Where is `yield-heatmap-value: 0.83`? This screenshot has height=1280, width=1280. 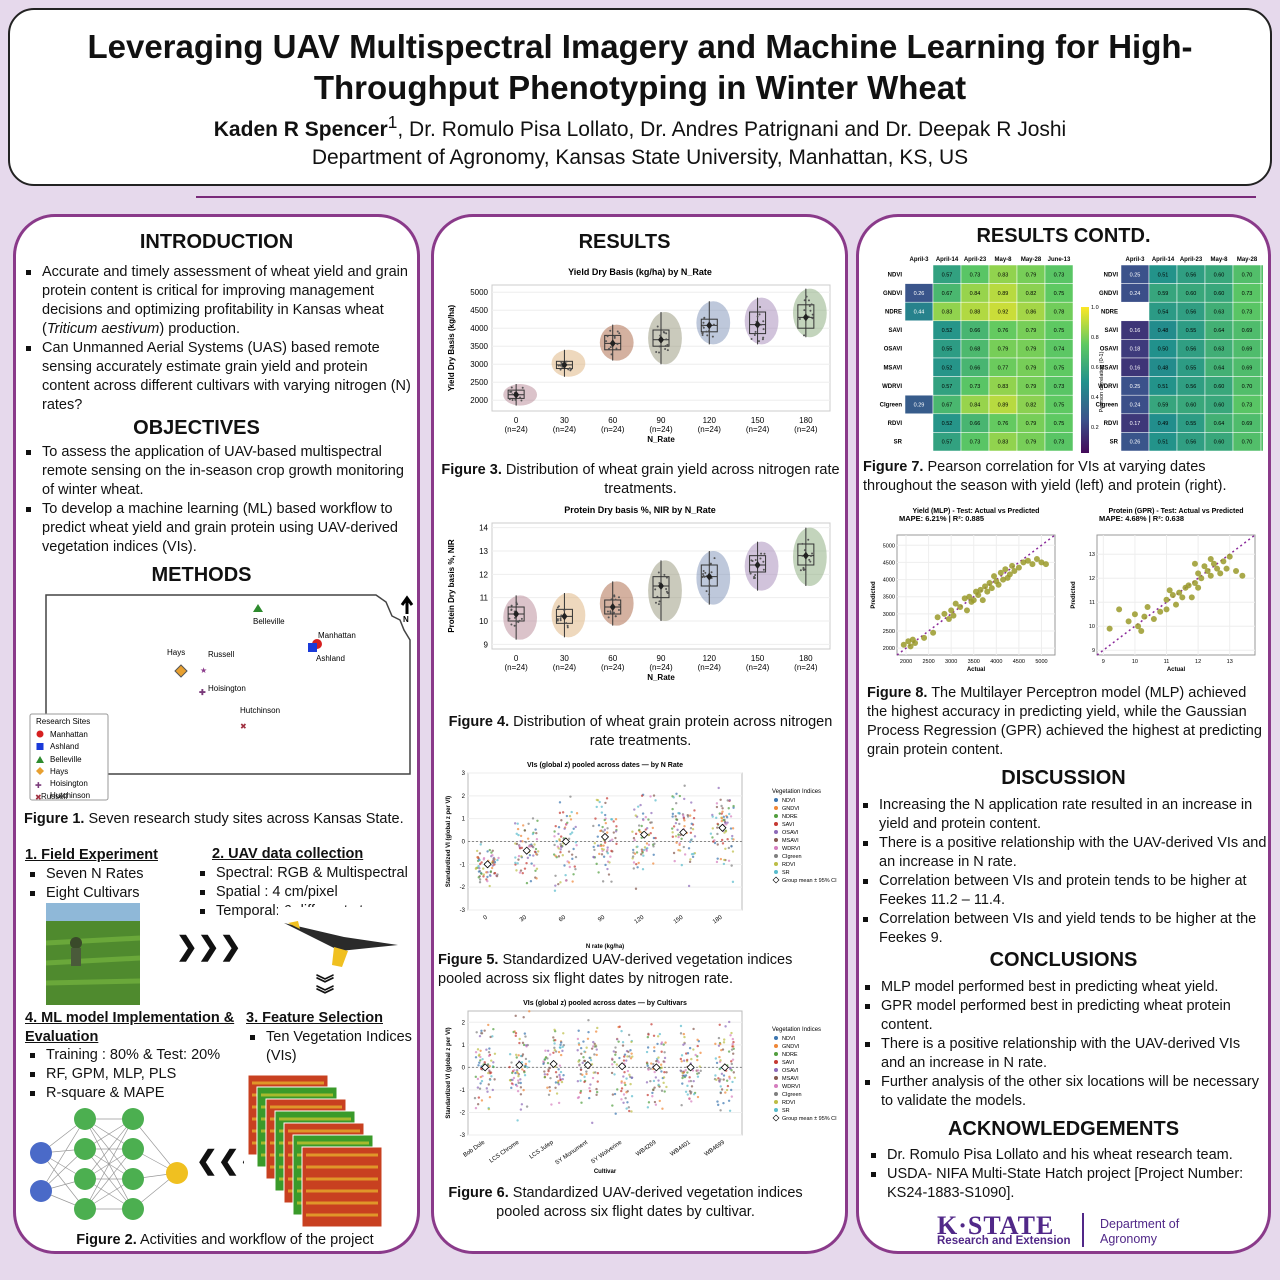
yield-heatmap-value: 0.83 is located at coordinates (1003, 443).